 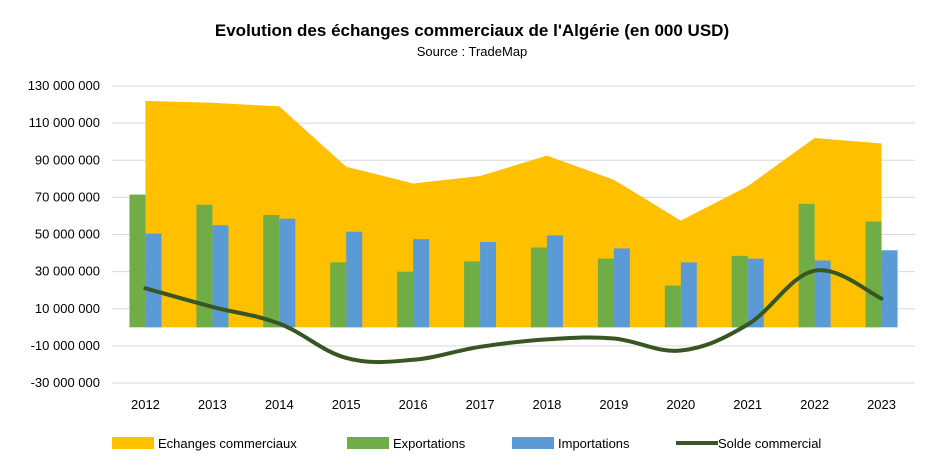 I want to click on chart-subtitle: Source : TradeMap, so click(x=472, y=51).